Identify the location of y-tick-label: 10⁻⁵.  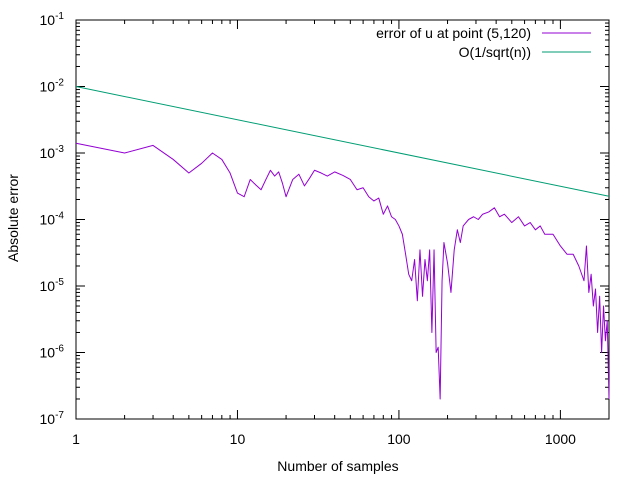
(52, 285).